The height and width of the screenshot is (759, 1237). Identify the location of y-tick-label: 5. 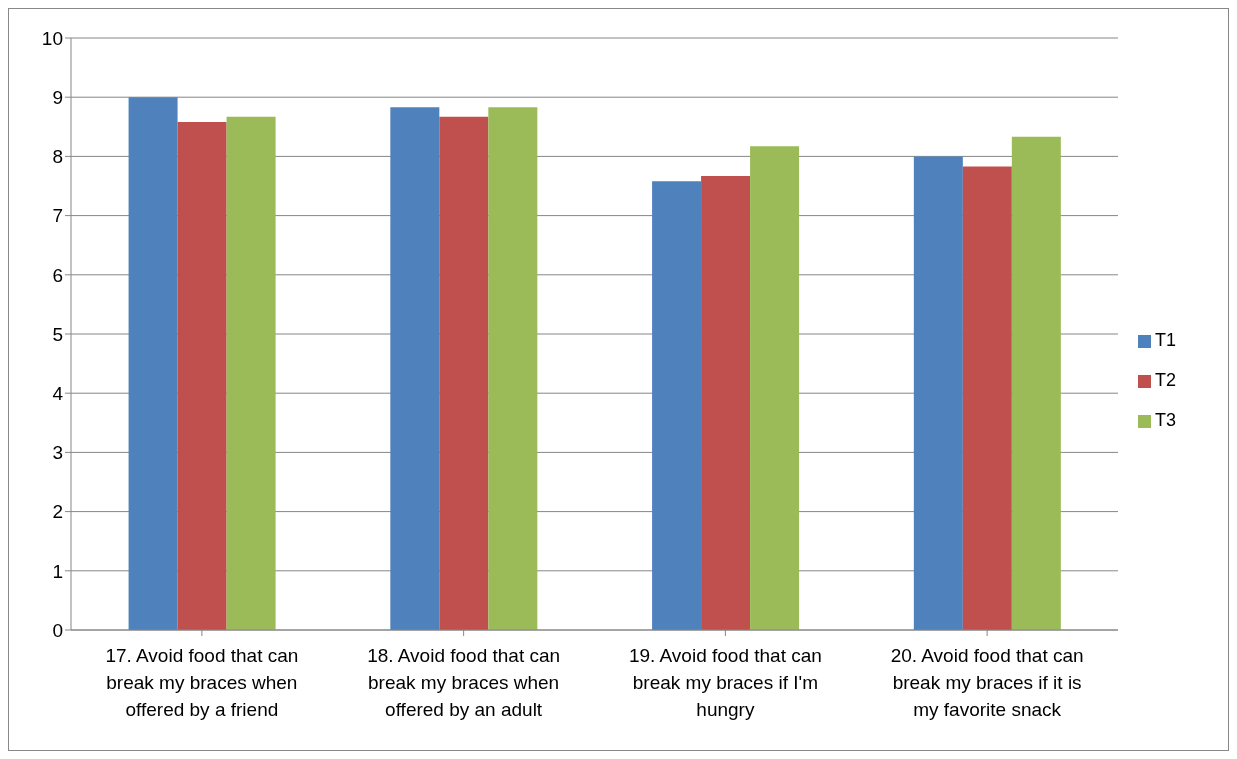
(57, 334).